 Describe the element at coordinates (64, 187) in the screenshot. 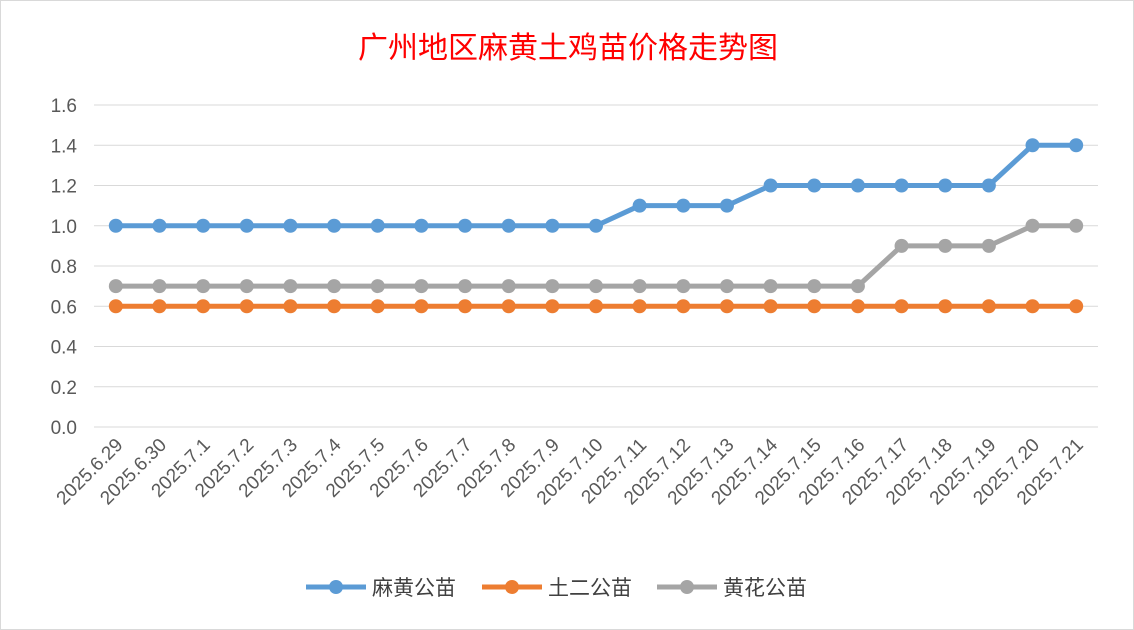

I see `y-tick-label: 1.2` at that location.